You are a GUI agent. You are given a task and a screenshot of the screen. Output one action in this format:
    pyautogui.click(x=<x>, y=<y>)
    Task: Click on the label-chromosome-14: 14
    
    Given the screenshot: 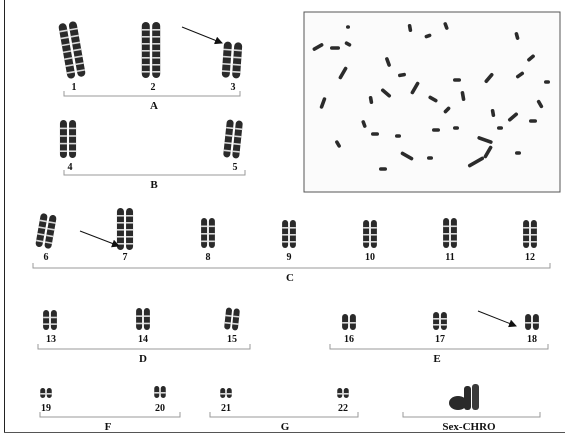 What is the action you would take?
    pyautogui.click(x=143, y=339)
    